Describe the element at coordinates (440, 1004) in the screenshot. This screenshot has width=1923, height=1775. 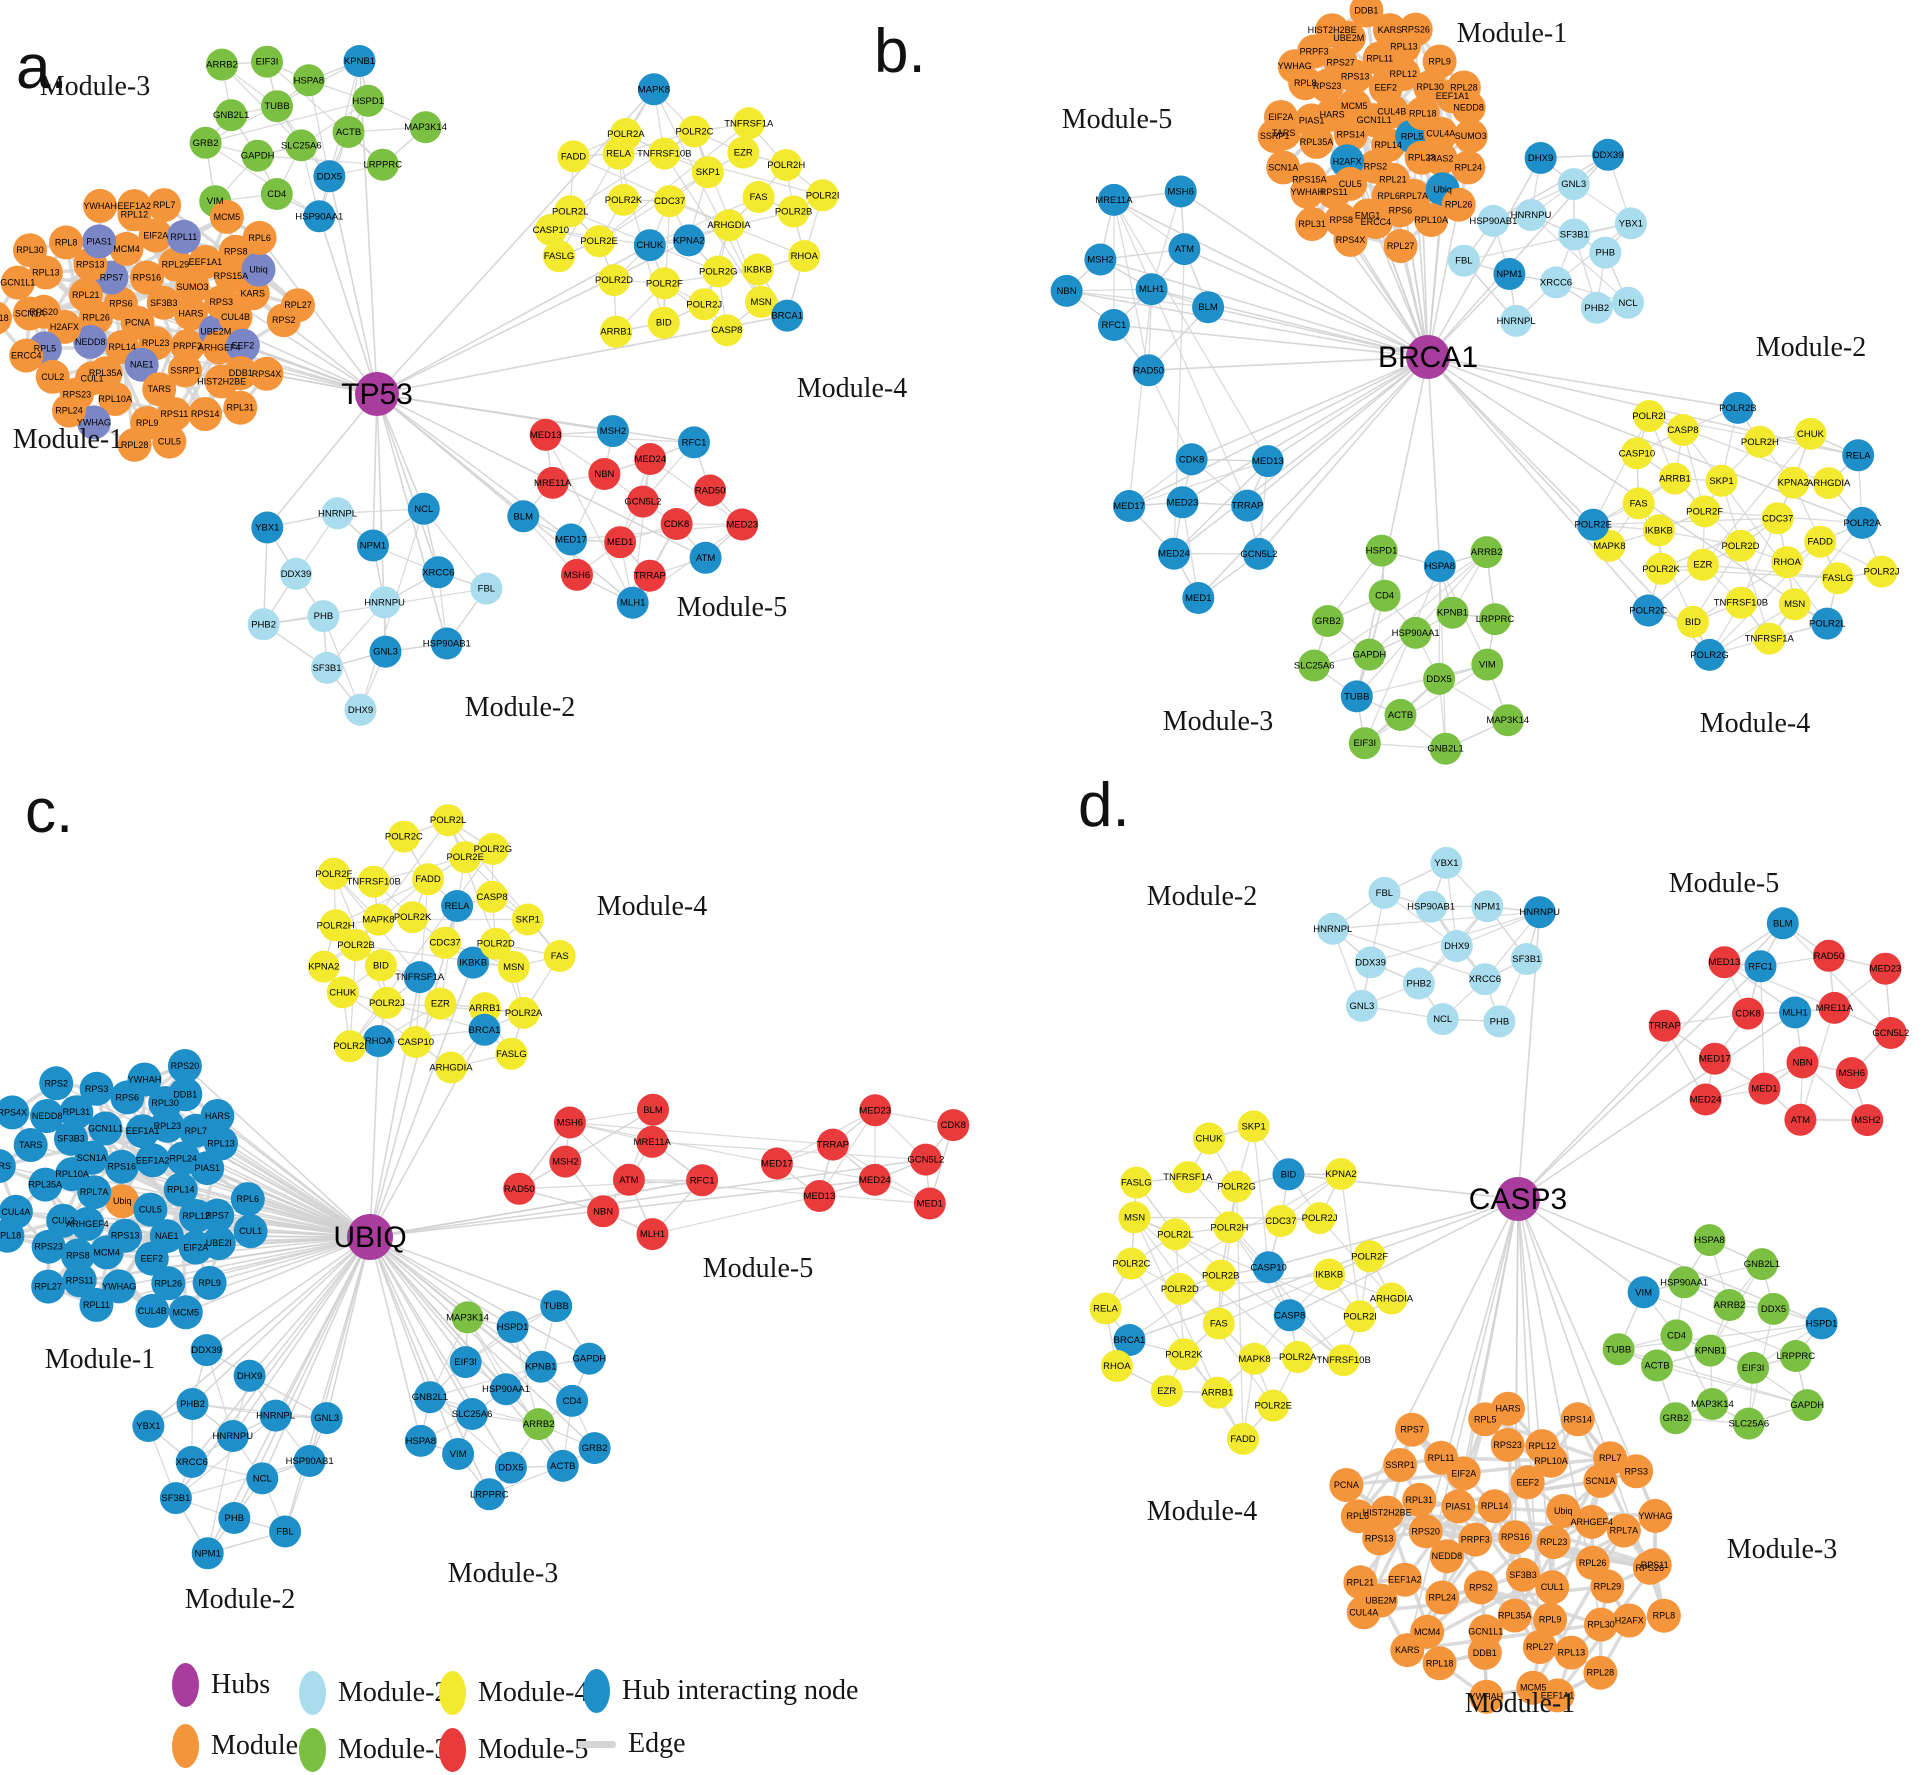
I see `node-label: EZR` at that location.